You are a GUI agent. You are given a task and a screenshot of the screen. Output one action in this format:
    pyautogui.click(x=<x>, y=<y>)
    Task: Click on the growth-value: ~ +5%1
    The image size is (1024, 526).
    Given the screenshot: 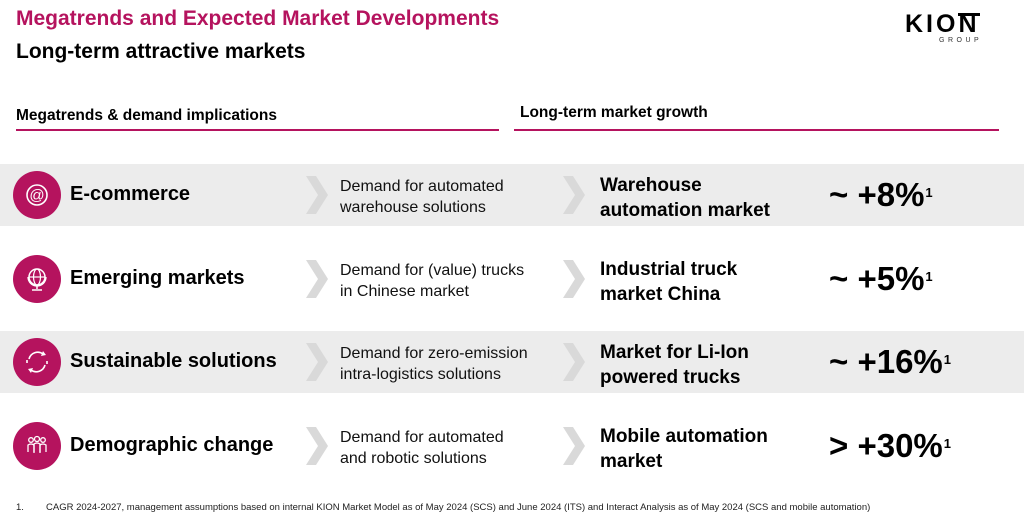 What is the action you would take?
    pyautogui.click(x=881, y=278)
    